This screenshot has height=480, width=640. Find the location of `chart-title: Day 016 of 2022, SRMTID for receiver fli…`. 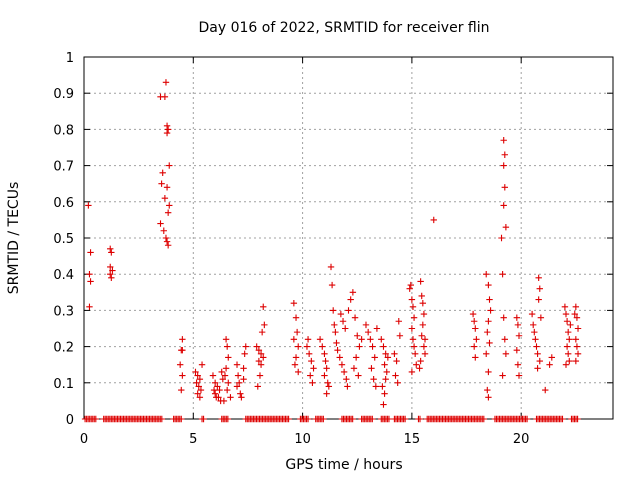

chart-title: Day 016 of 2022, SRMTID for receiver fli… is located at coordinates (344, 28).